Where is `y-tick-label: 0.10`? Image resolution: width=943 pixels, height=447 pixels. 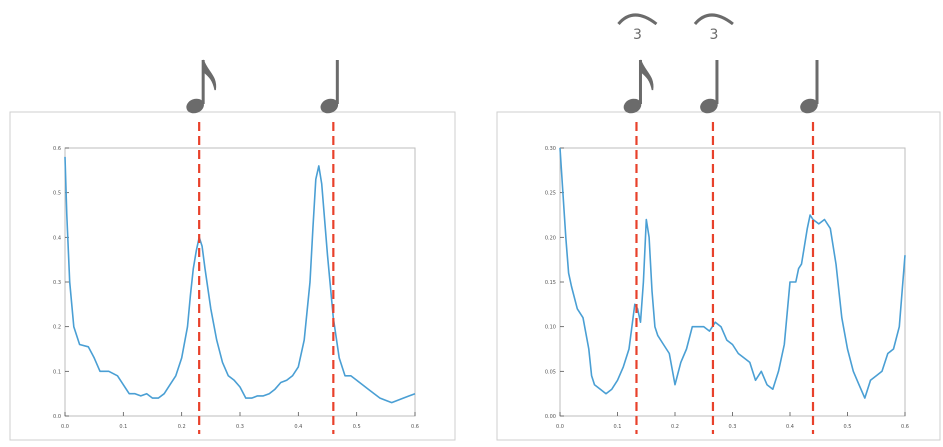
y-tick-label: 0.10 is located at coordinates (550, 328).